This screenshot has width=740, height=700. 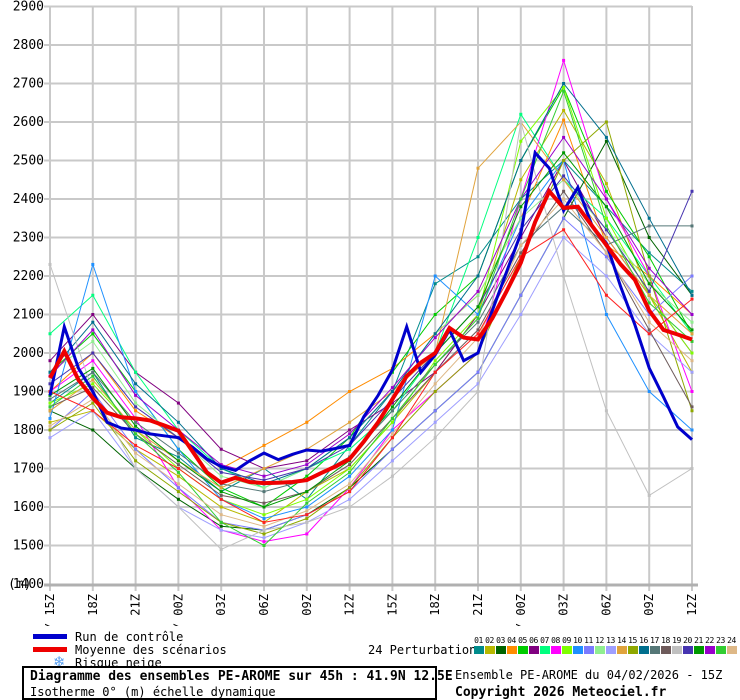 I want to click on ensemble-member-line-16-marker, so click(x=435, y=334).